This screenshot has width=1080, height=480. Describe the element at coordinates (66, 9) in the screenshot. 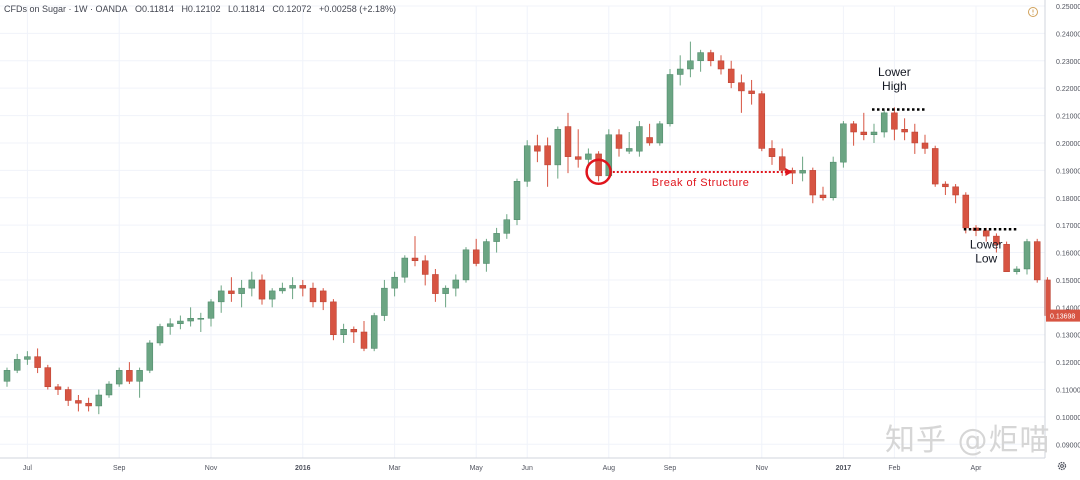

I see `symbol-label: CFDs on Sugar · 1W · OANDA` at that location.